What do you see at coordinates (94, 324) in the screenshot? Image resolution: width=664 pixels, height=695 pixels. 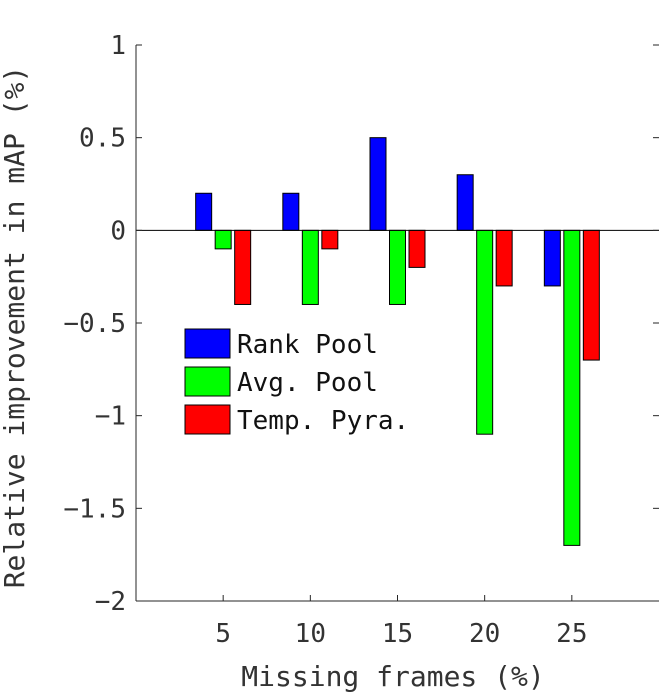 I see `y-tick-label: −0.5` at bounding box center [94, 324].